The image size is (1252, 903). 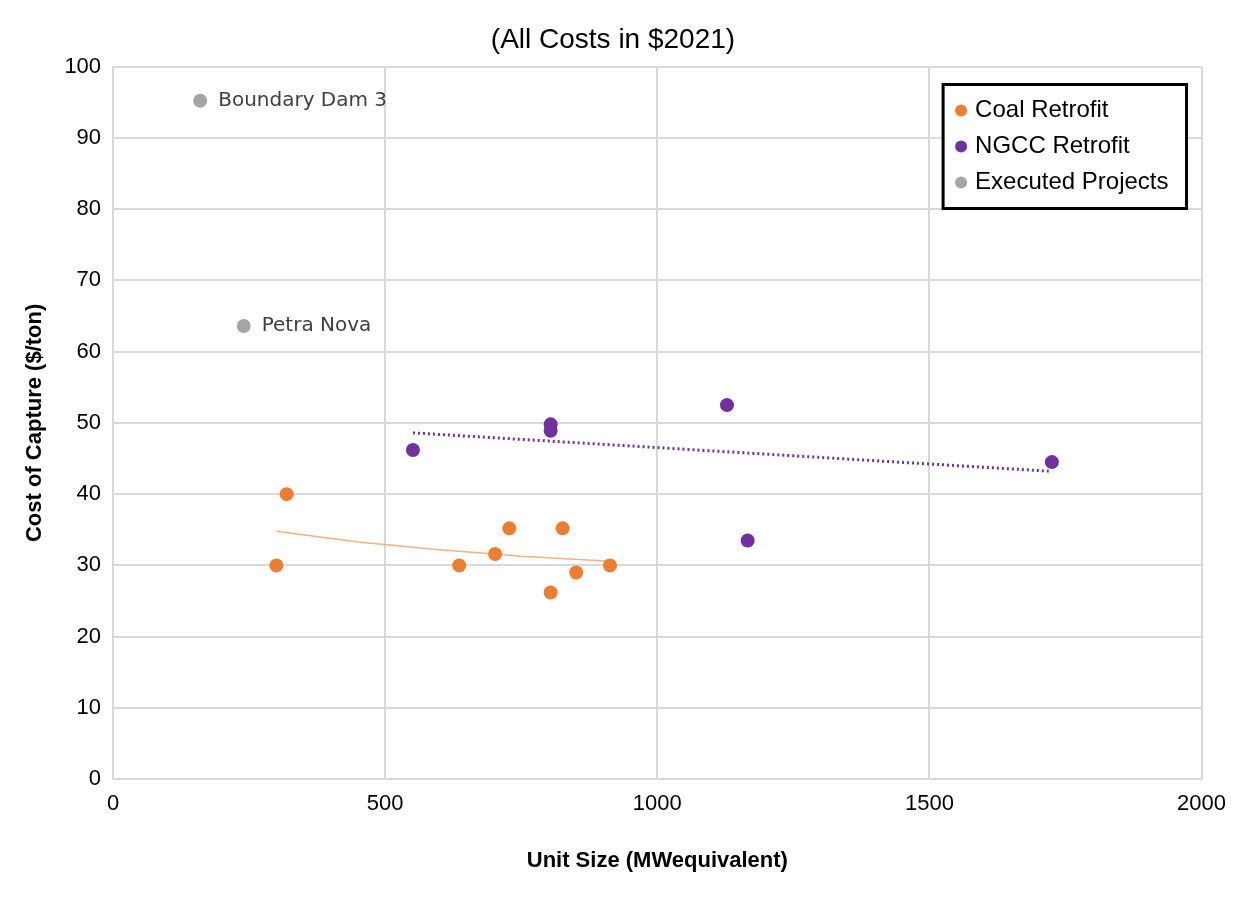 What do you see at coordinates (1053, 145) in the screenshot?
I see `legend-label: NGCC Retrofit` at bounding box center [1053, 145].